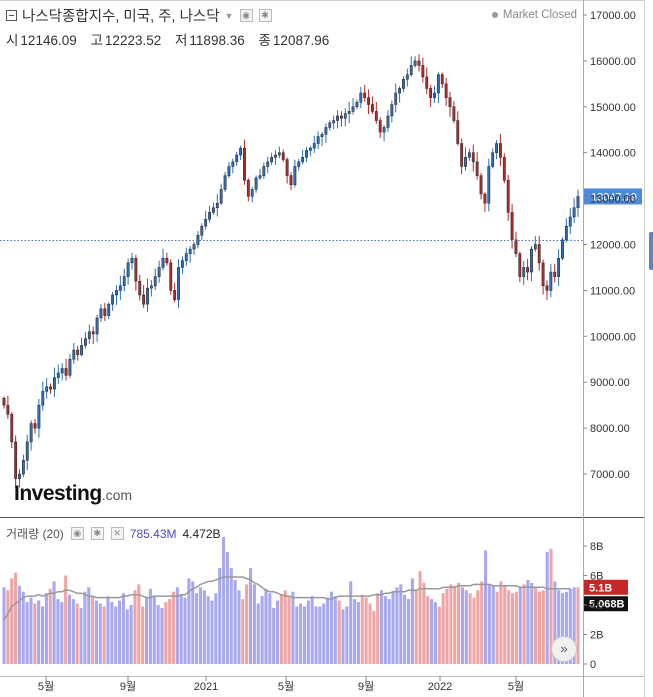 This screenshot has height=697, width=653. I want to click on volume-tick-label: 6B, so click(596, 577).